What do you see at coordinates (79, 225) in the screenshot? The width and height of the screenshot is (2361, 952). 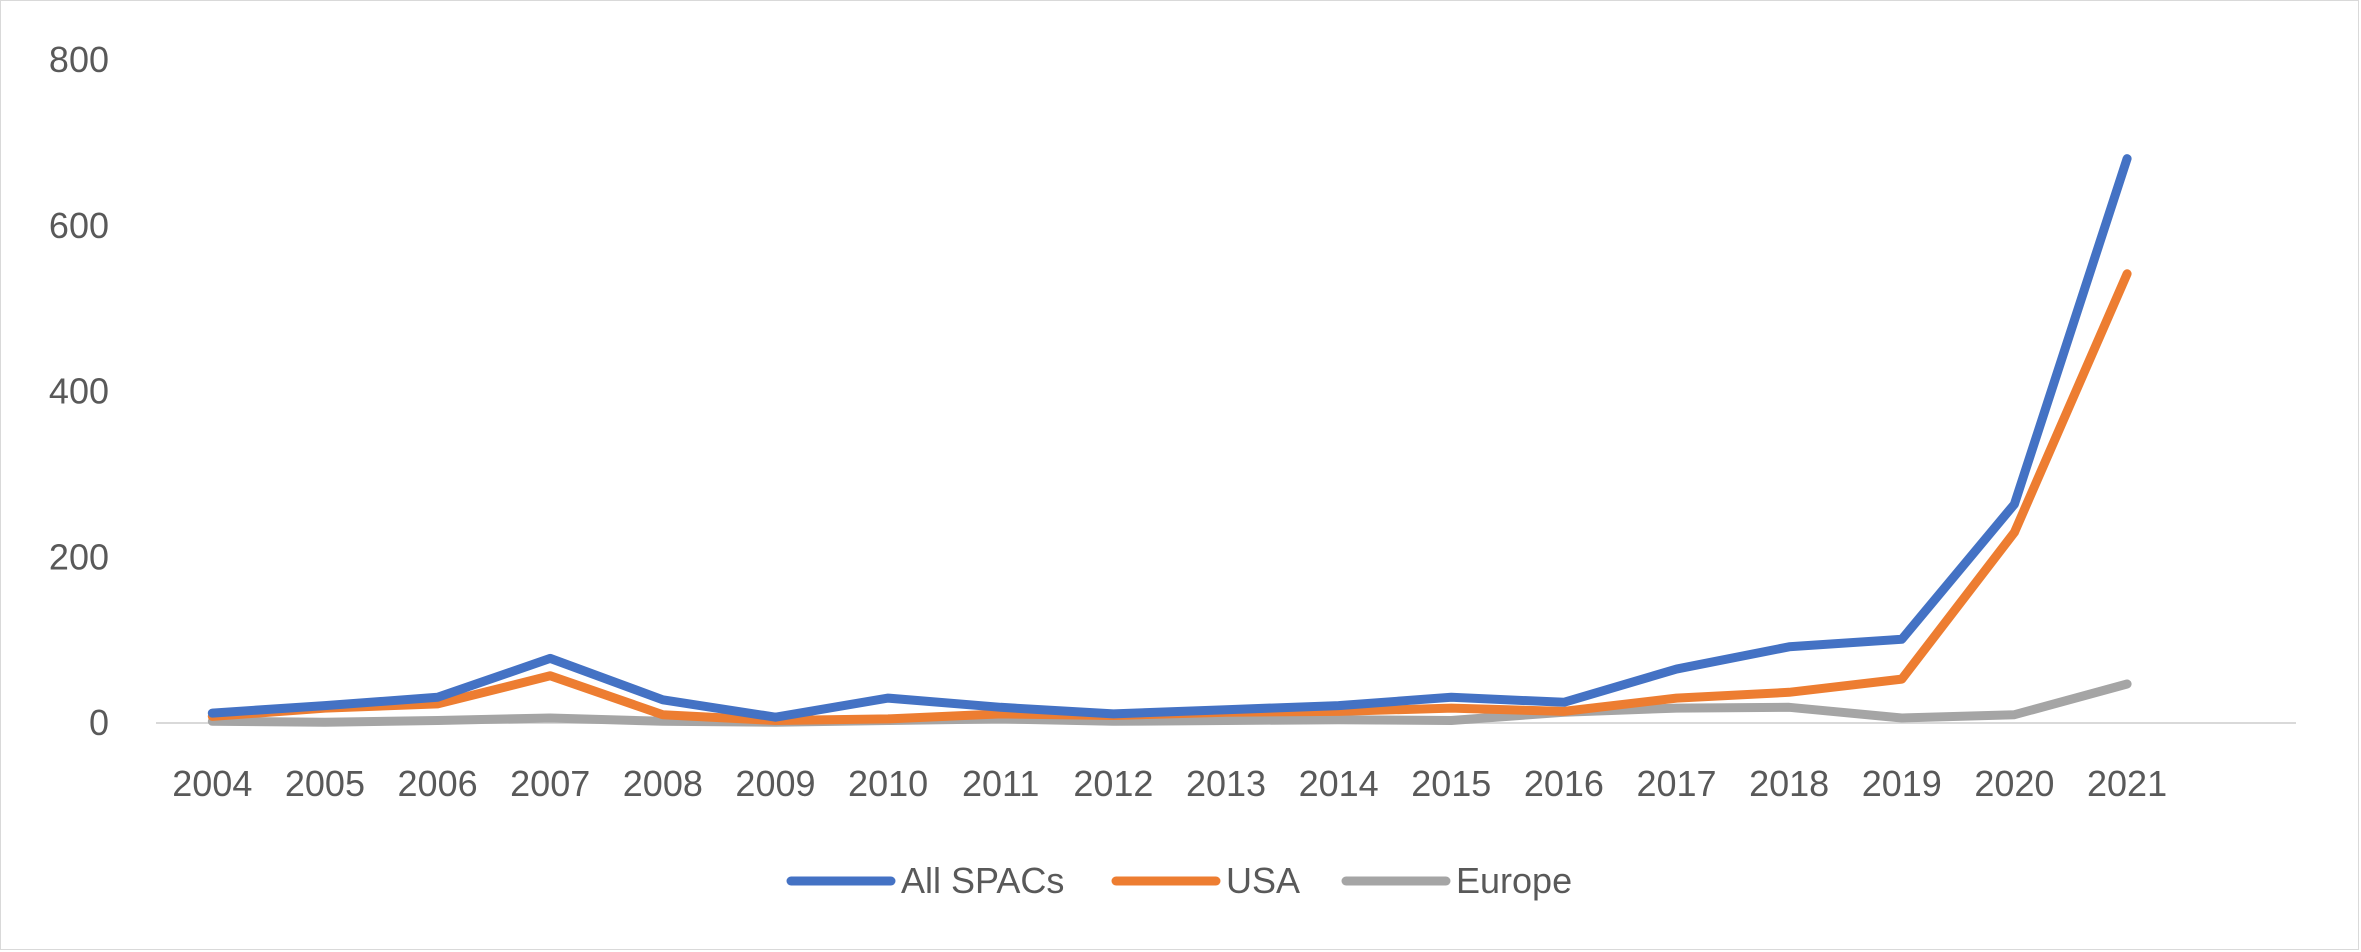 I see `y-tick-label: 600` at bounding box center [79, 225].